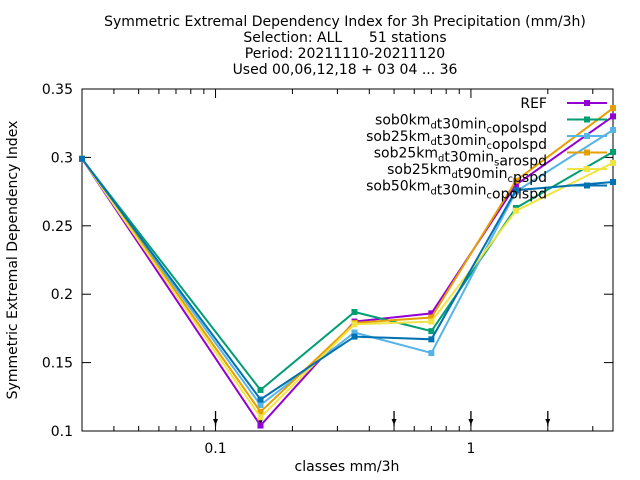  I want to click on x-tick-label: 1, so click(470, 449).